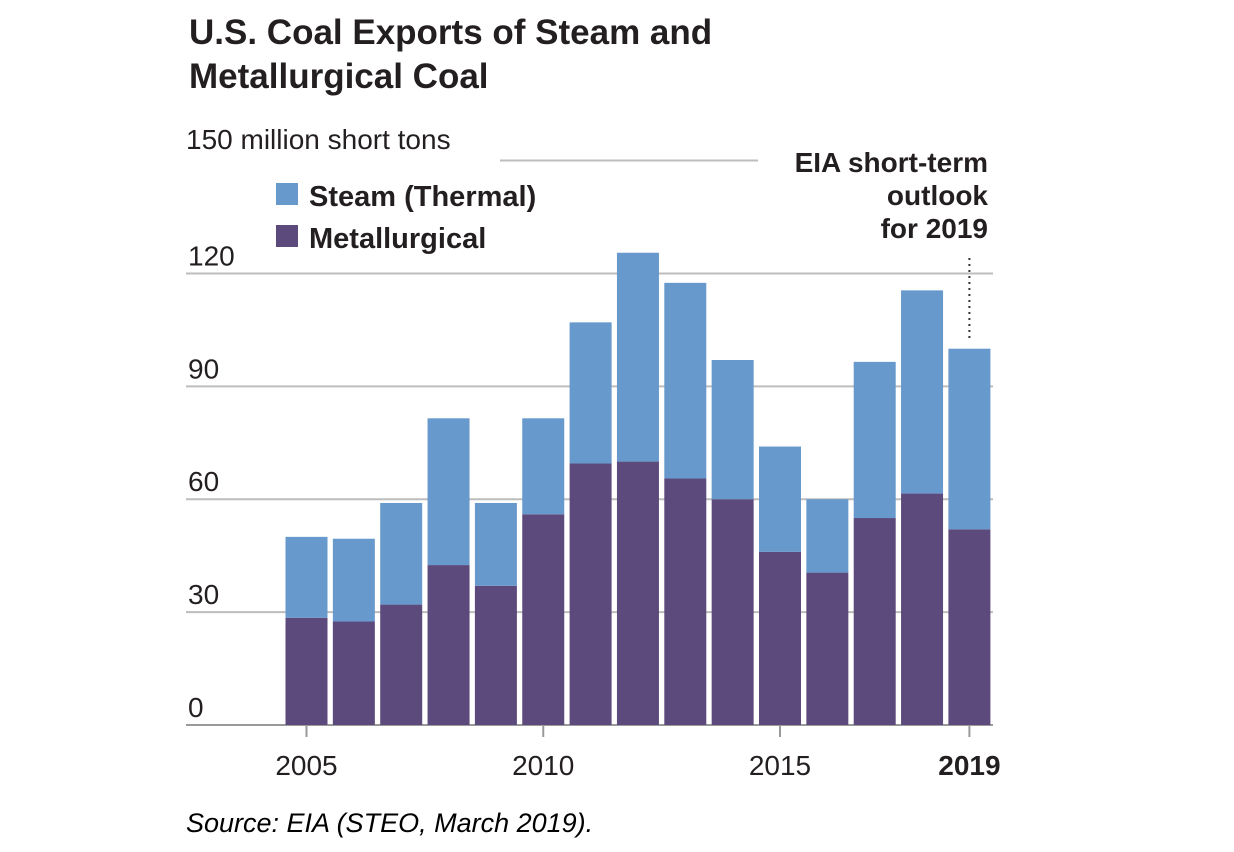  I want to click on y-axis-unit-label: 150 million short tons, so click(318, 139).